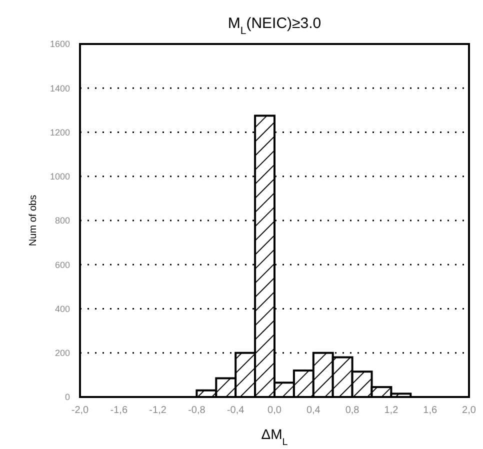 This screenshot has height=449, width=483. What do you see at coordinates (119, 410) in the screenshot?
I see `x-tick-label: -1,6` at bounding box center [119, 410].